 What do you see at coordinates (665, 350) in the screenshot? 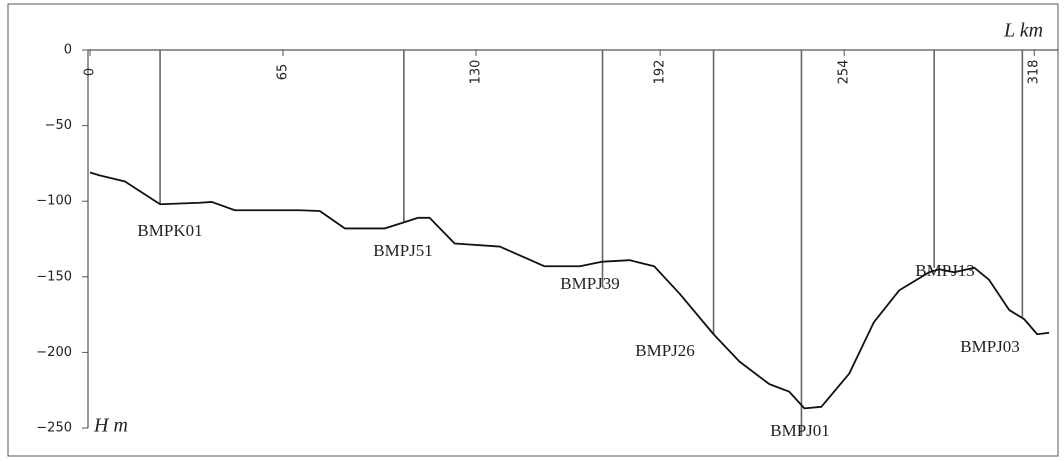
I see `well-label: BMPJ26` at bounding box center [665, 350].